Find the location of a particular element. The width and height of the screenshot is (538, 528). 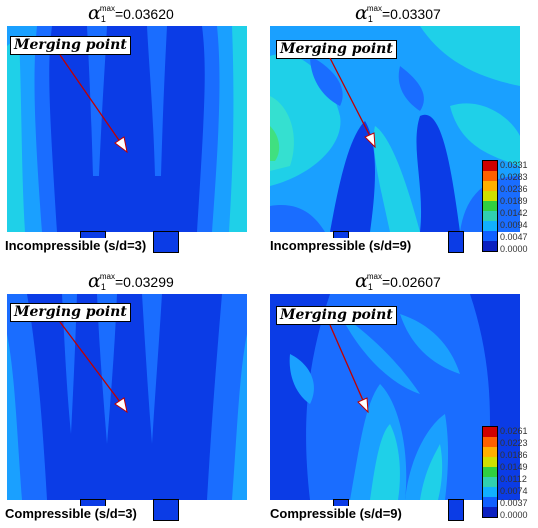

legend-tick: 0.0094 is located at coordinates (514, 225).